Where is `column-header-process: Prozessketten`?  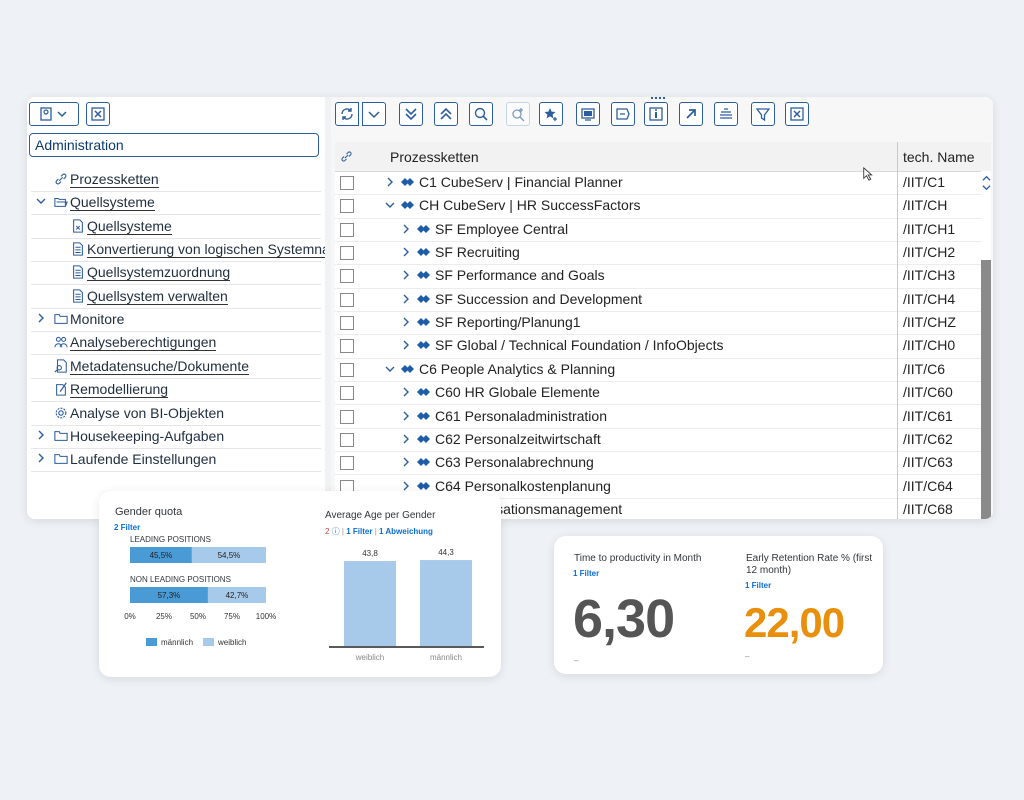
column-header-process: Prozessketten is located at coordinates (434, 157).